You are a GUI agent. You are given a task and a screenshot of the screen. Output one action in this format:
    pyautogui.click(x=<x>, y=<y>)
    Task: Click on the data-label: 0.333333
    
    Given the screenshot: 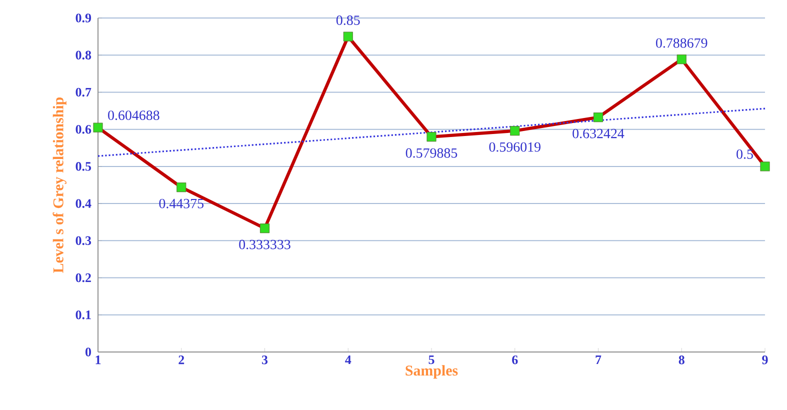 What is the action you would take?
    pyautogui.click(x=264, y=245)
    